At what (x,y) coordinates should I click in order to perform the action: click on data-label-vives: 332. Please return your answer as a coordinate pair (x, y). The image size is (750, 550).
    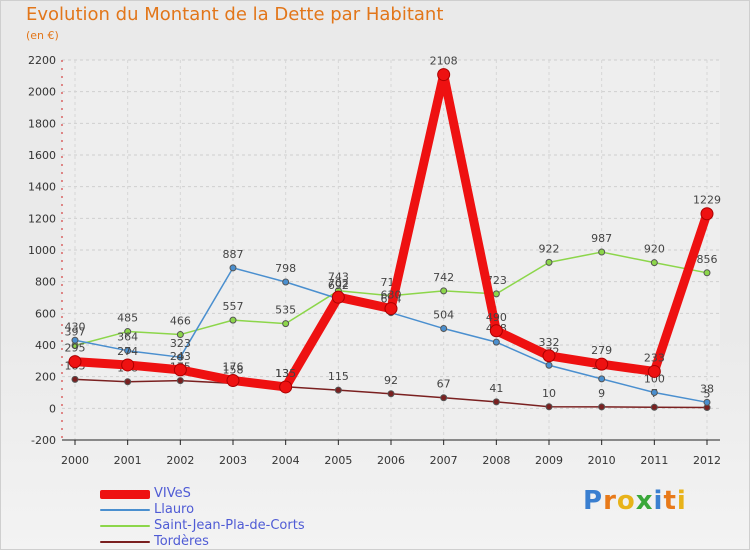
    Looking at the image, I should click on (549, 342).